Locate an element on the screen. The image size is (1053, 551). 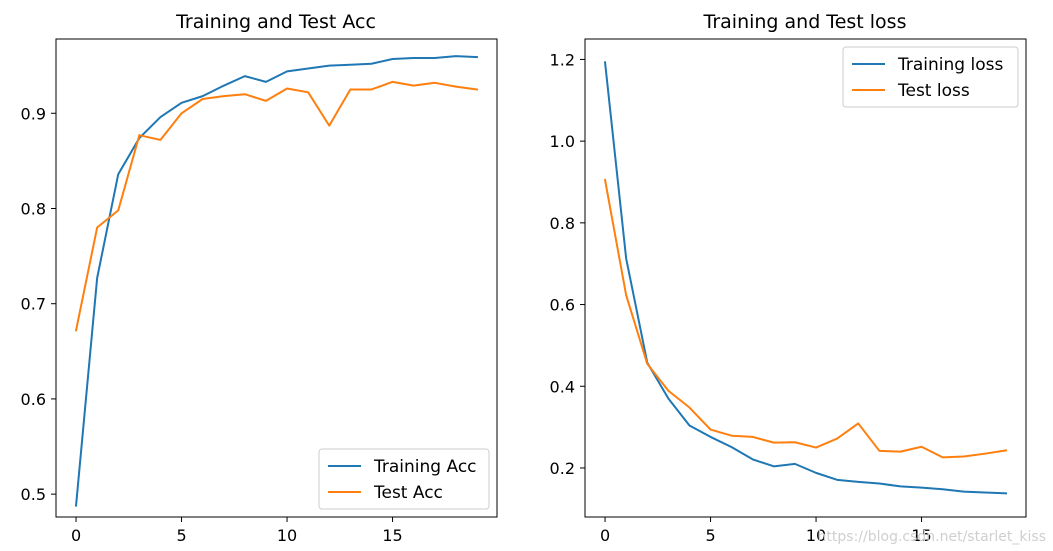
acc-chart-title: Training and Test Acc is located at coordinates (275, 22).